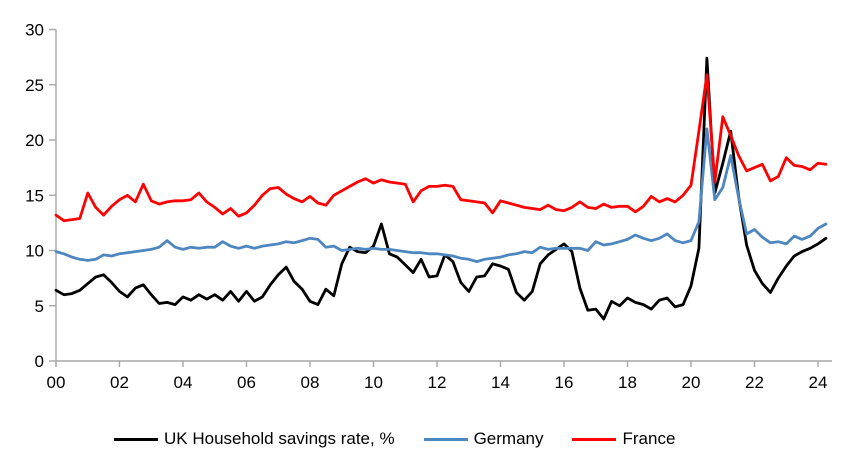 The image size is (852, 476). What do you see at coordinates (754, 382) in the screenshot?
I see `x-tick-label: 22` at bounding box center [754, 382].